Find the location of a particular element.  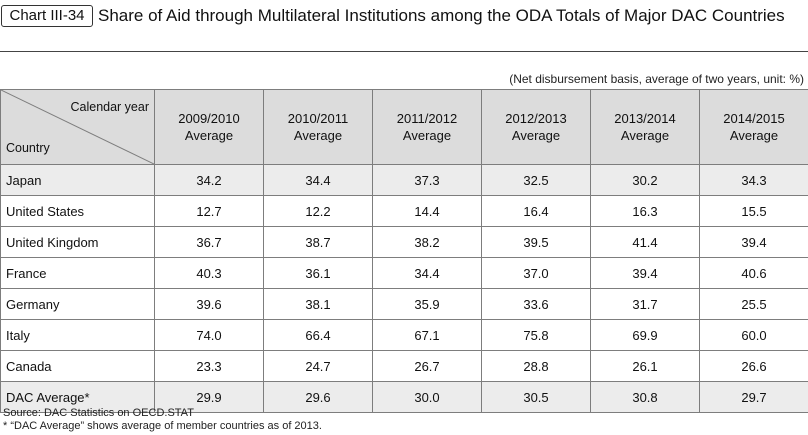

table-row: Canada 23.3 24.7 26.7 28.8 26.1 26.6 is located at coordinates (404, 366).